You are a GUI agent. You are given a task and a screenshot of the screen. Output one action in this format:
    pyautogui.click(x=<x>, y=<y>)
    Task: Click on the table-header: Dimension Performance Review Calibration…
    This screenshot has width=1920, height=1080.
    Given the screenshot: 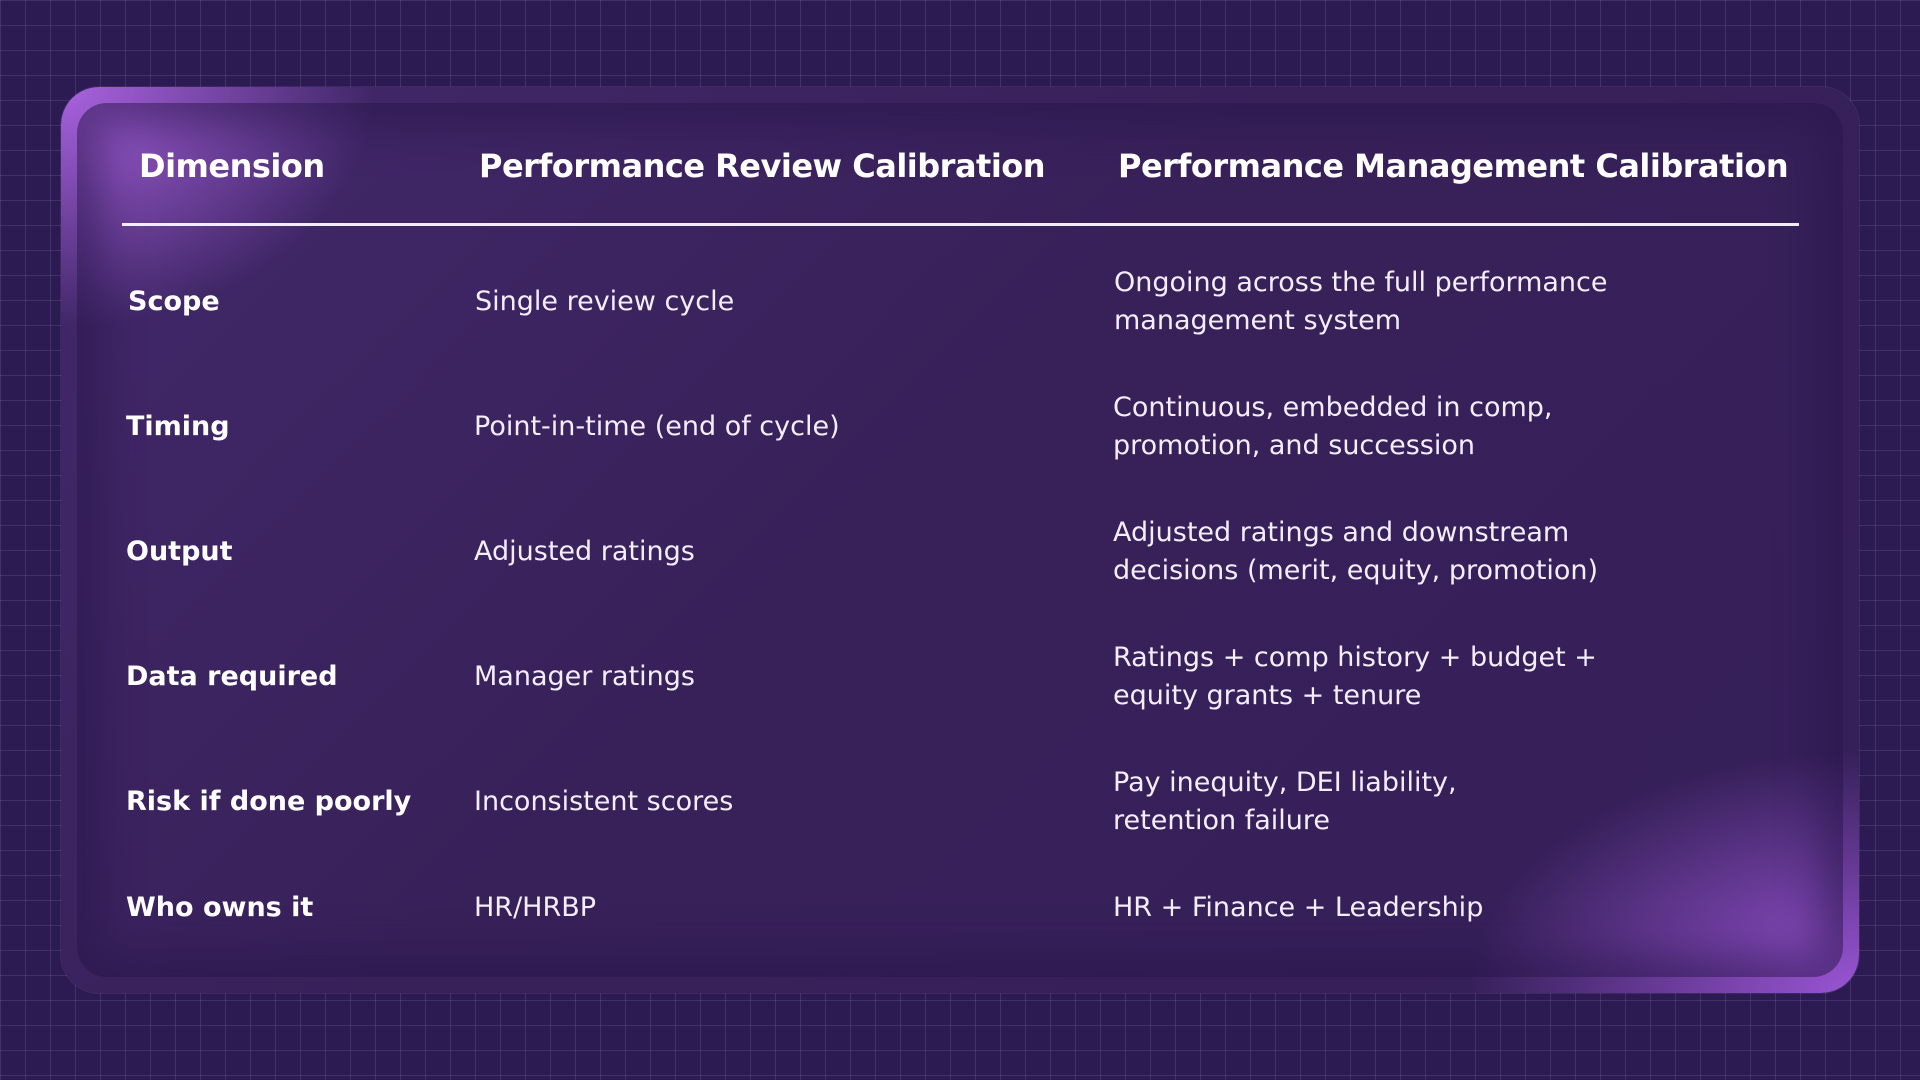 What is the action you would take?
    pyautogui.click(x=960, y=157)
    